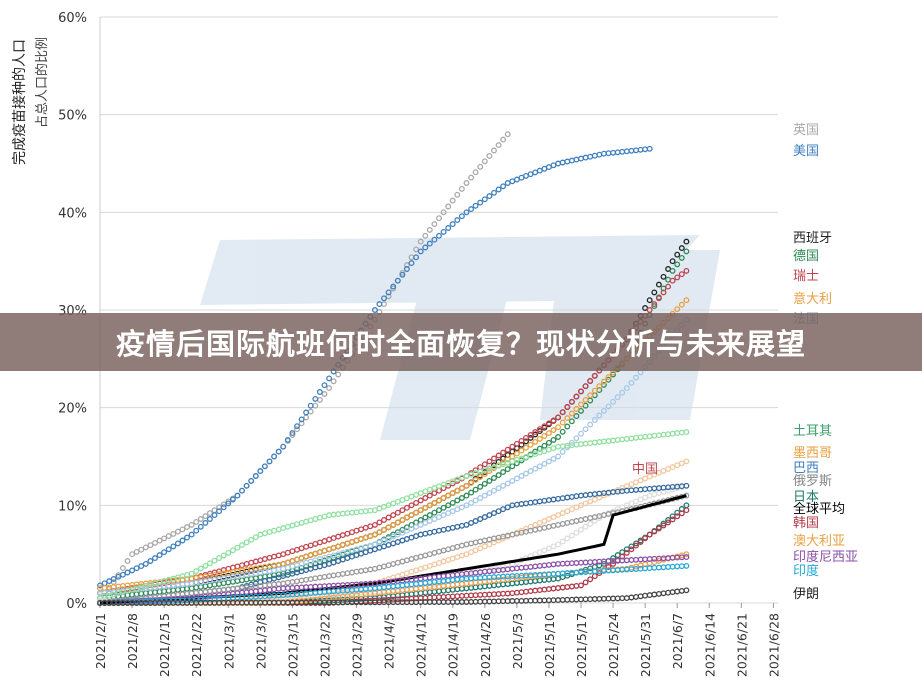 Image resolution: width=922 pixels, height=683 pixels. What do you see at coordinates (517, 641) in the screenshot?
I see `x-tick-label: 2021/5/3` at bounding box center [517, 641].